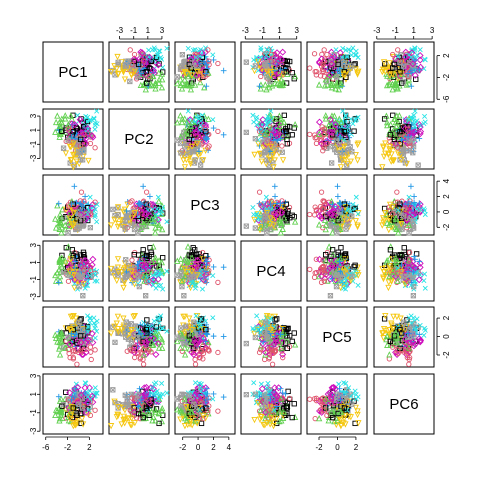  Describe the element at coordinates (337, 72) in the screenshot. I see `panel-pc5-vs-pc1` at that location.